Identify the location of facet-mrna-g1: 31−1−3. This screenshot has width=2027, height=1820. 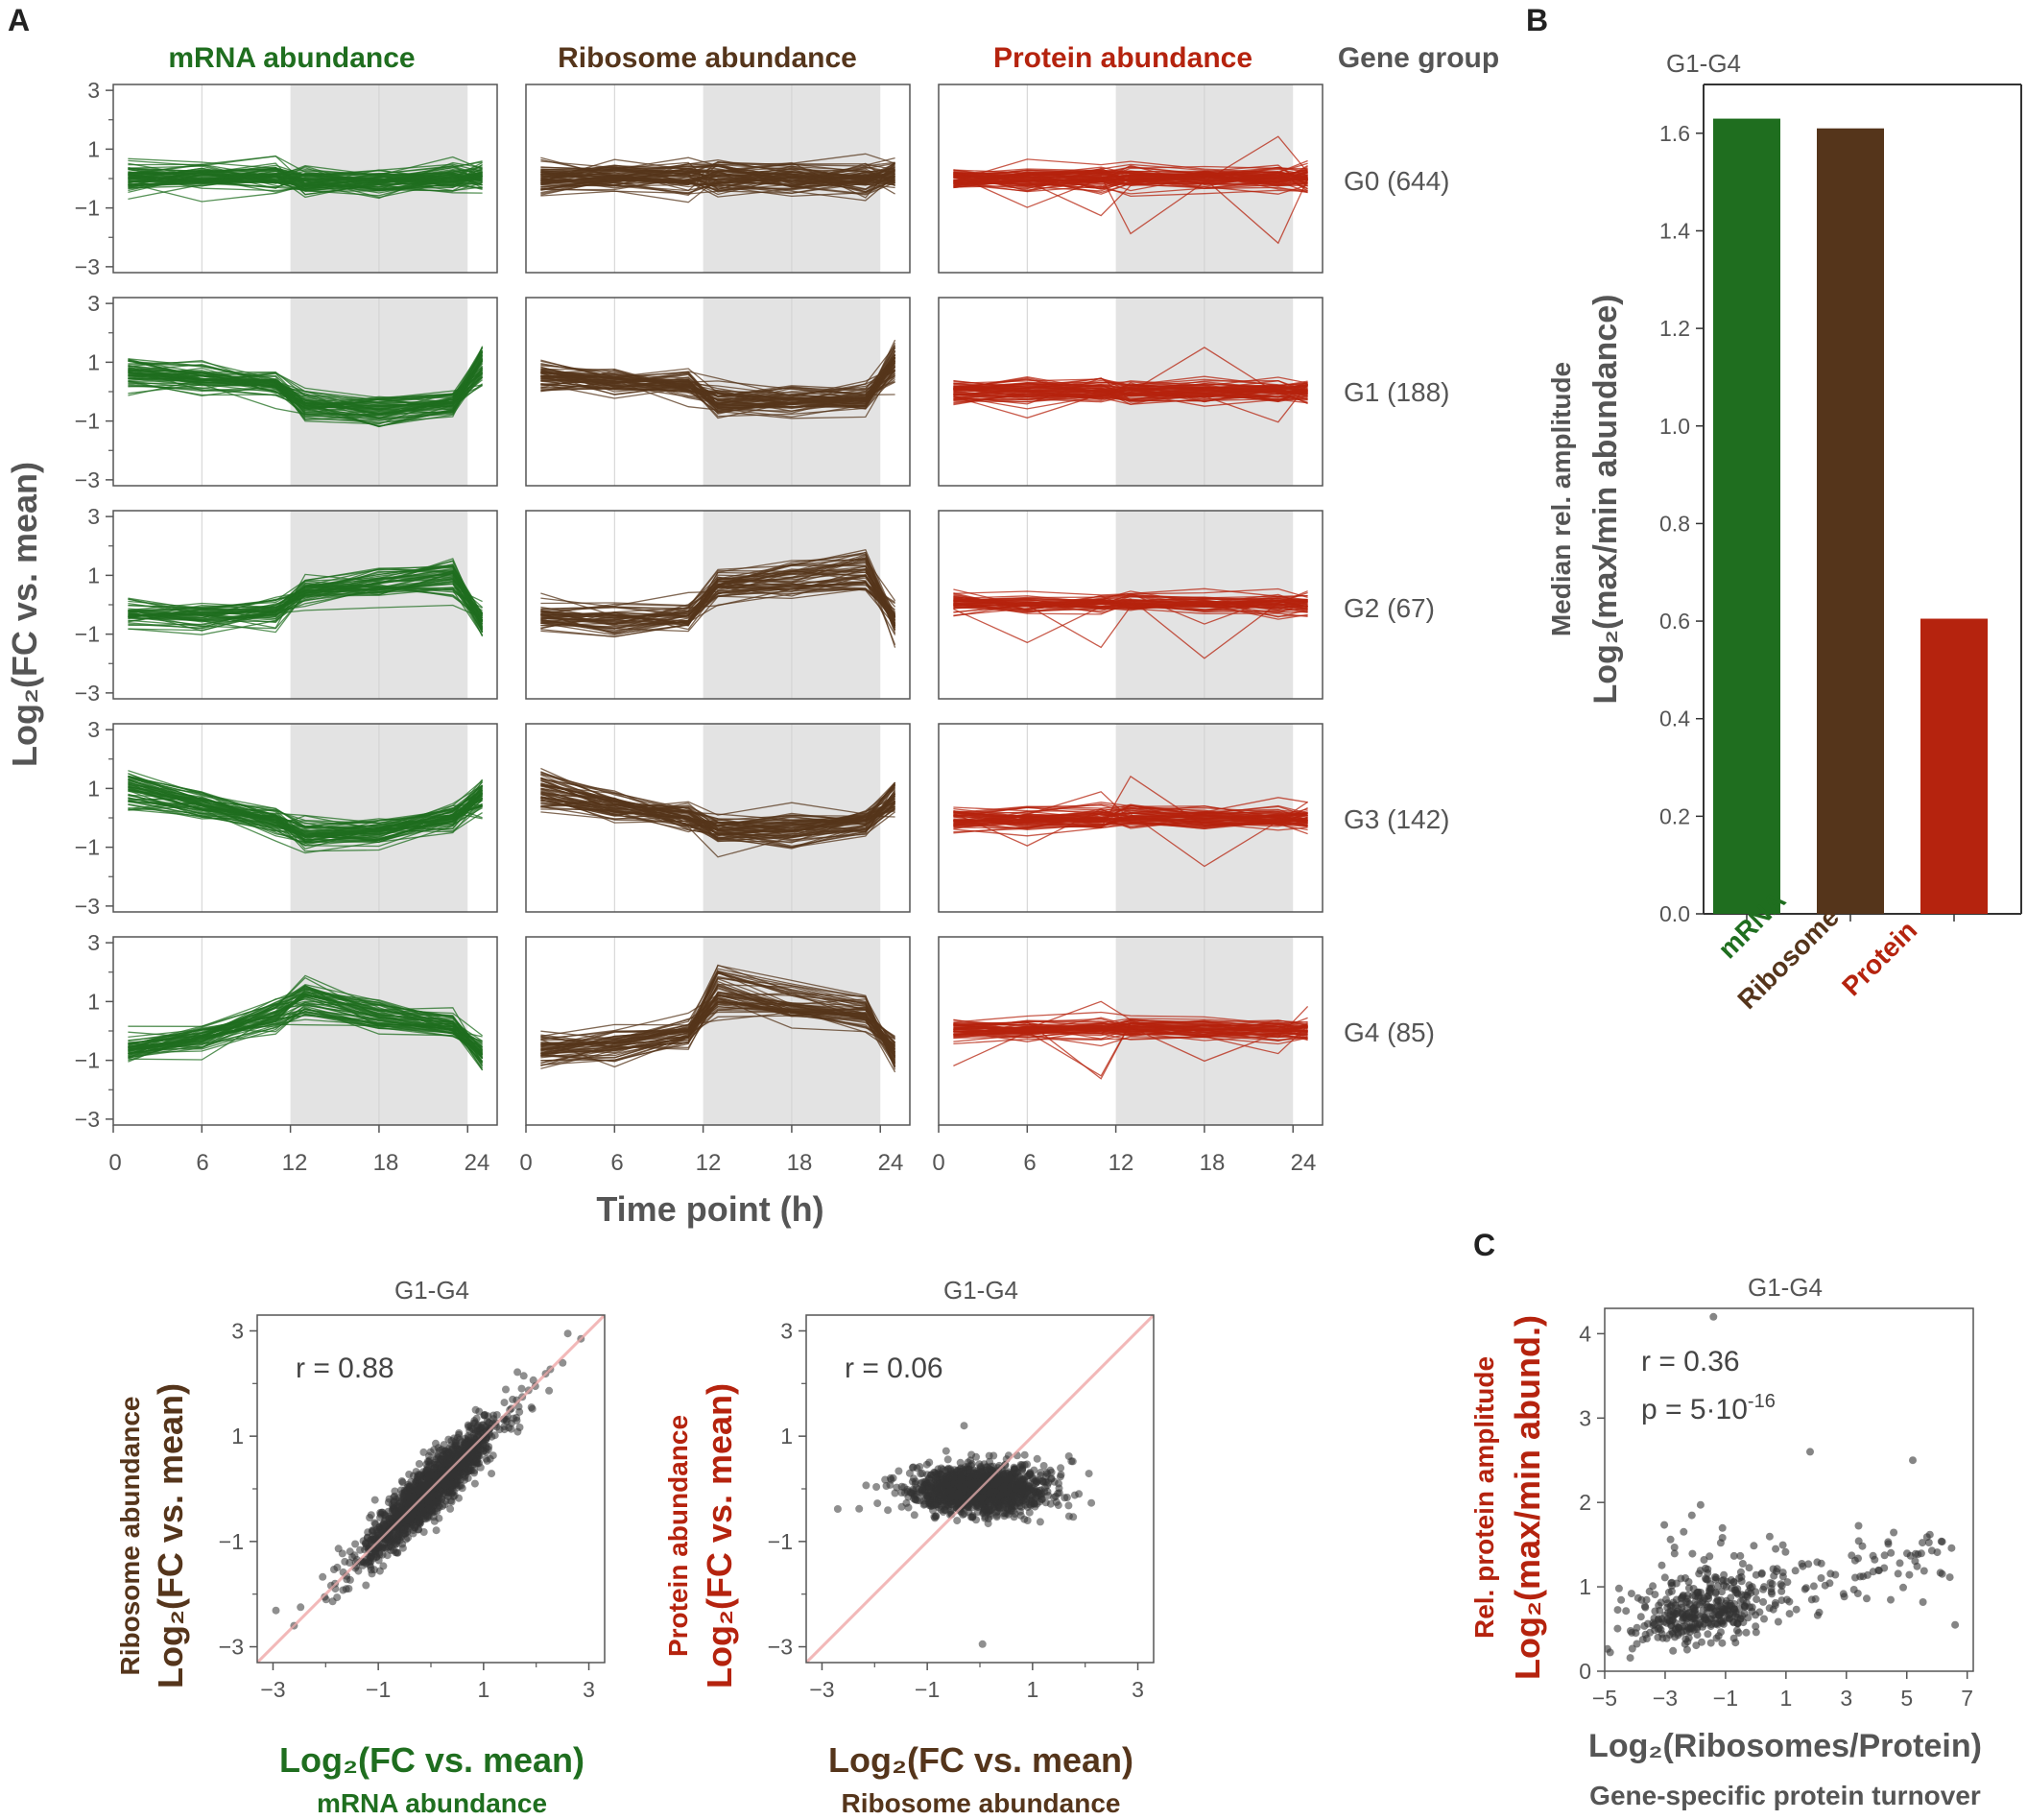
(286, 392).